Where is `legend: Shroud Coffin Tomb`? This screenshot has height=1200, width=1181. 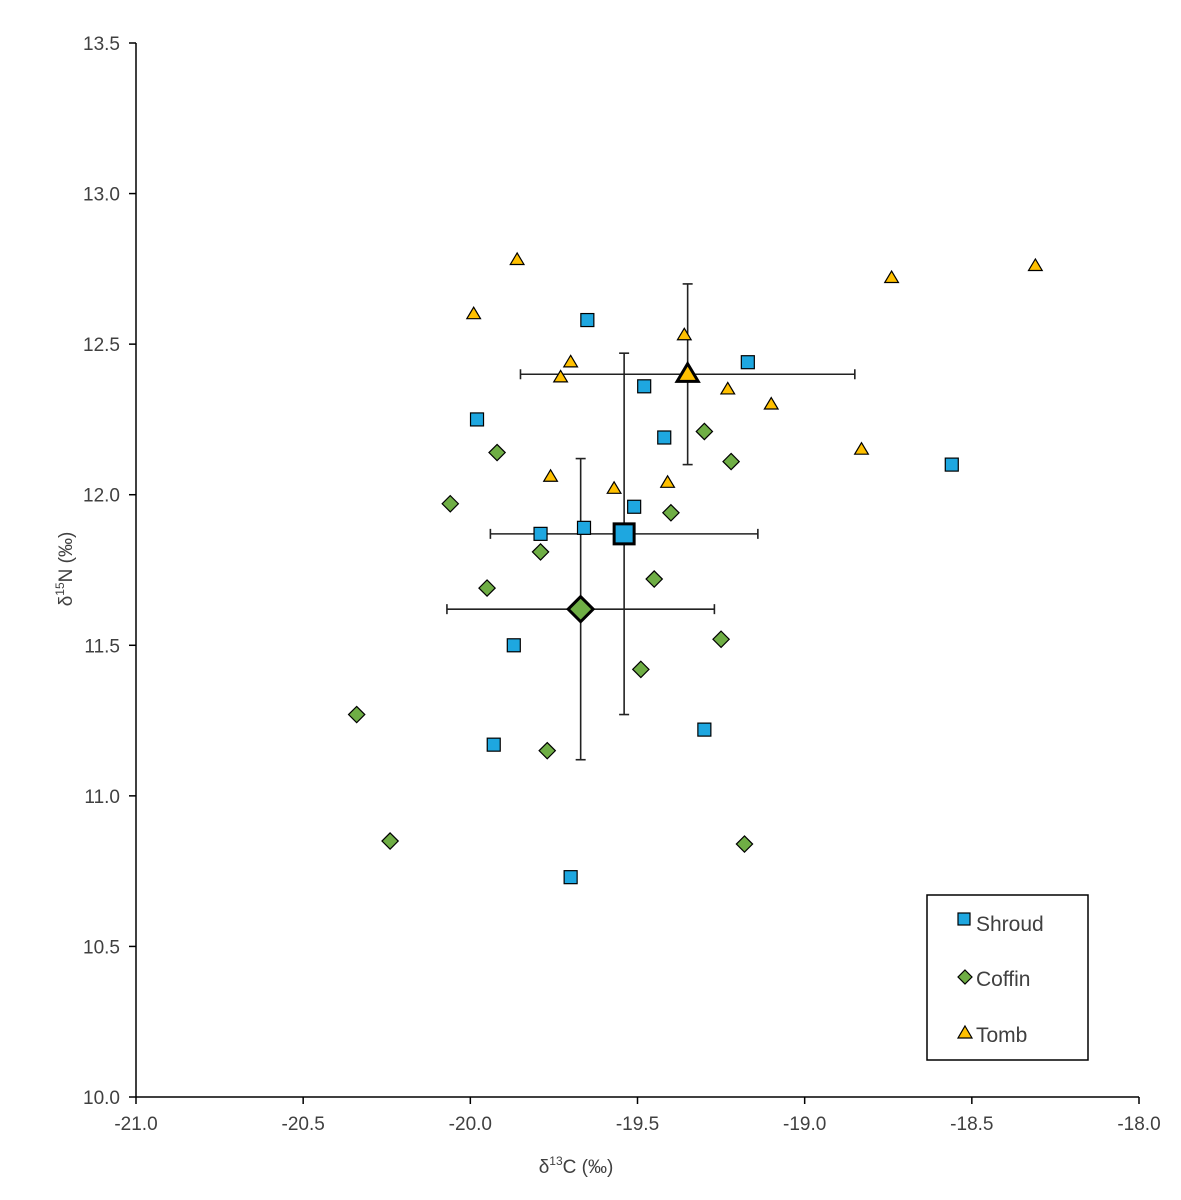
legend: Shroud Coffin Tomb is located at coordinates (1007, 977).